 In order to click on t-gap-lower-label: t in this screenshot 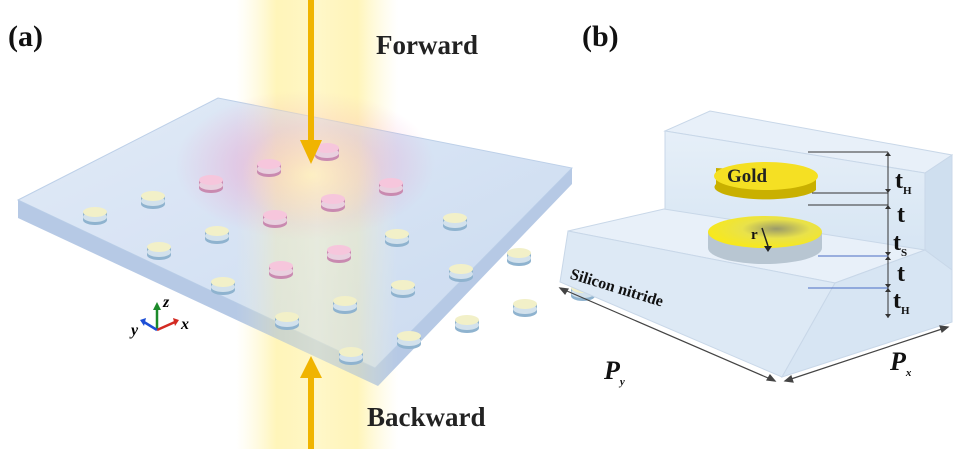, I will do `click(901, 274)`.